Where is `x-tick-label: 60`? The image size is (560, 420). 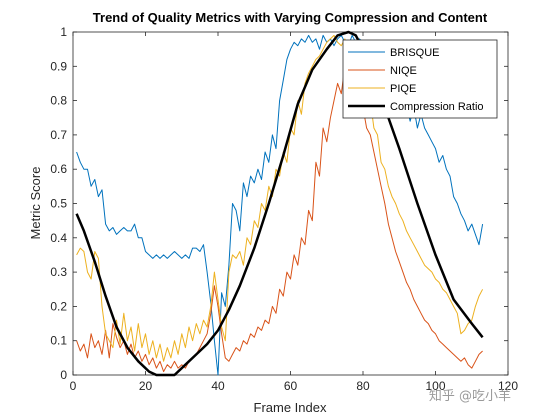 x-tick-label: 60 is located at coordinates (291, 386).